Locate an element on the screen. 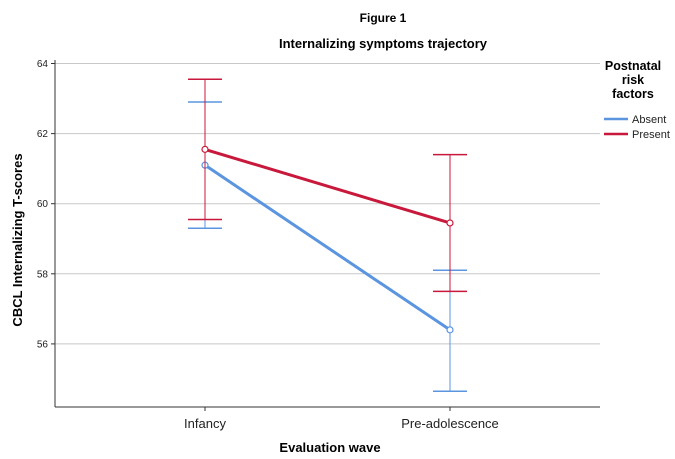  y-axis-ticks: 56 58 60 62 64 is located at coordinates (46, 204).